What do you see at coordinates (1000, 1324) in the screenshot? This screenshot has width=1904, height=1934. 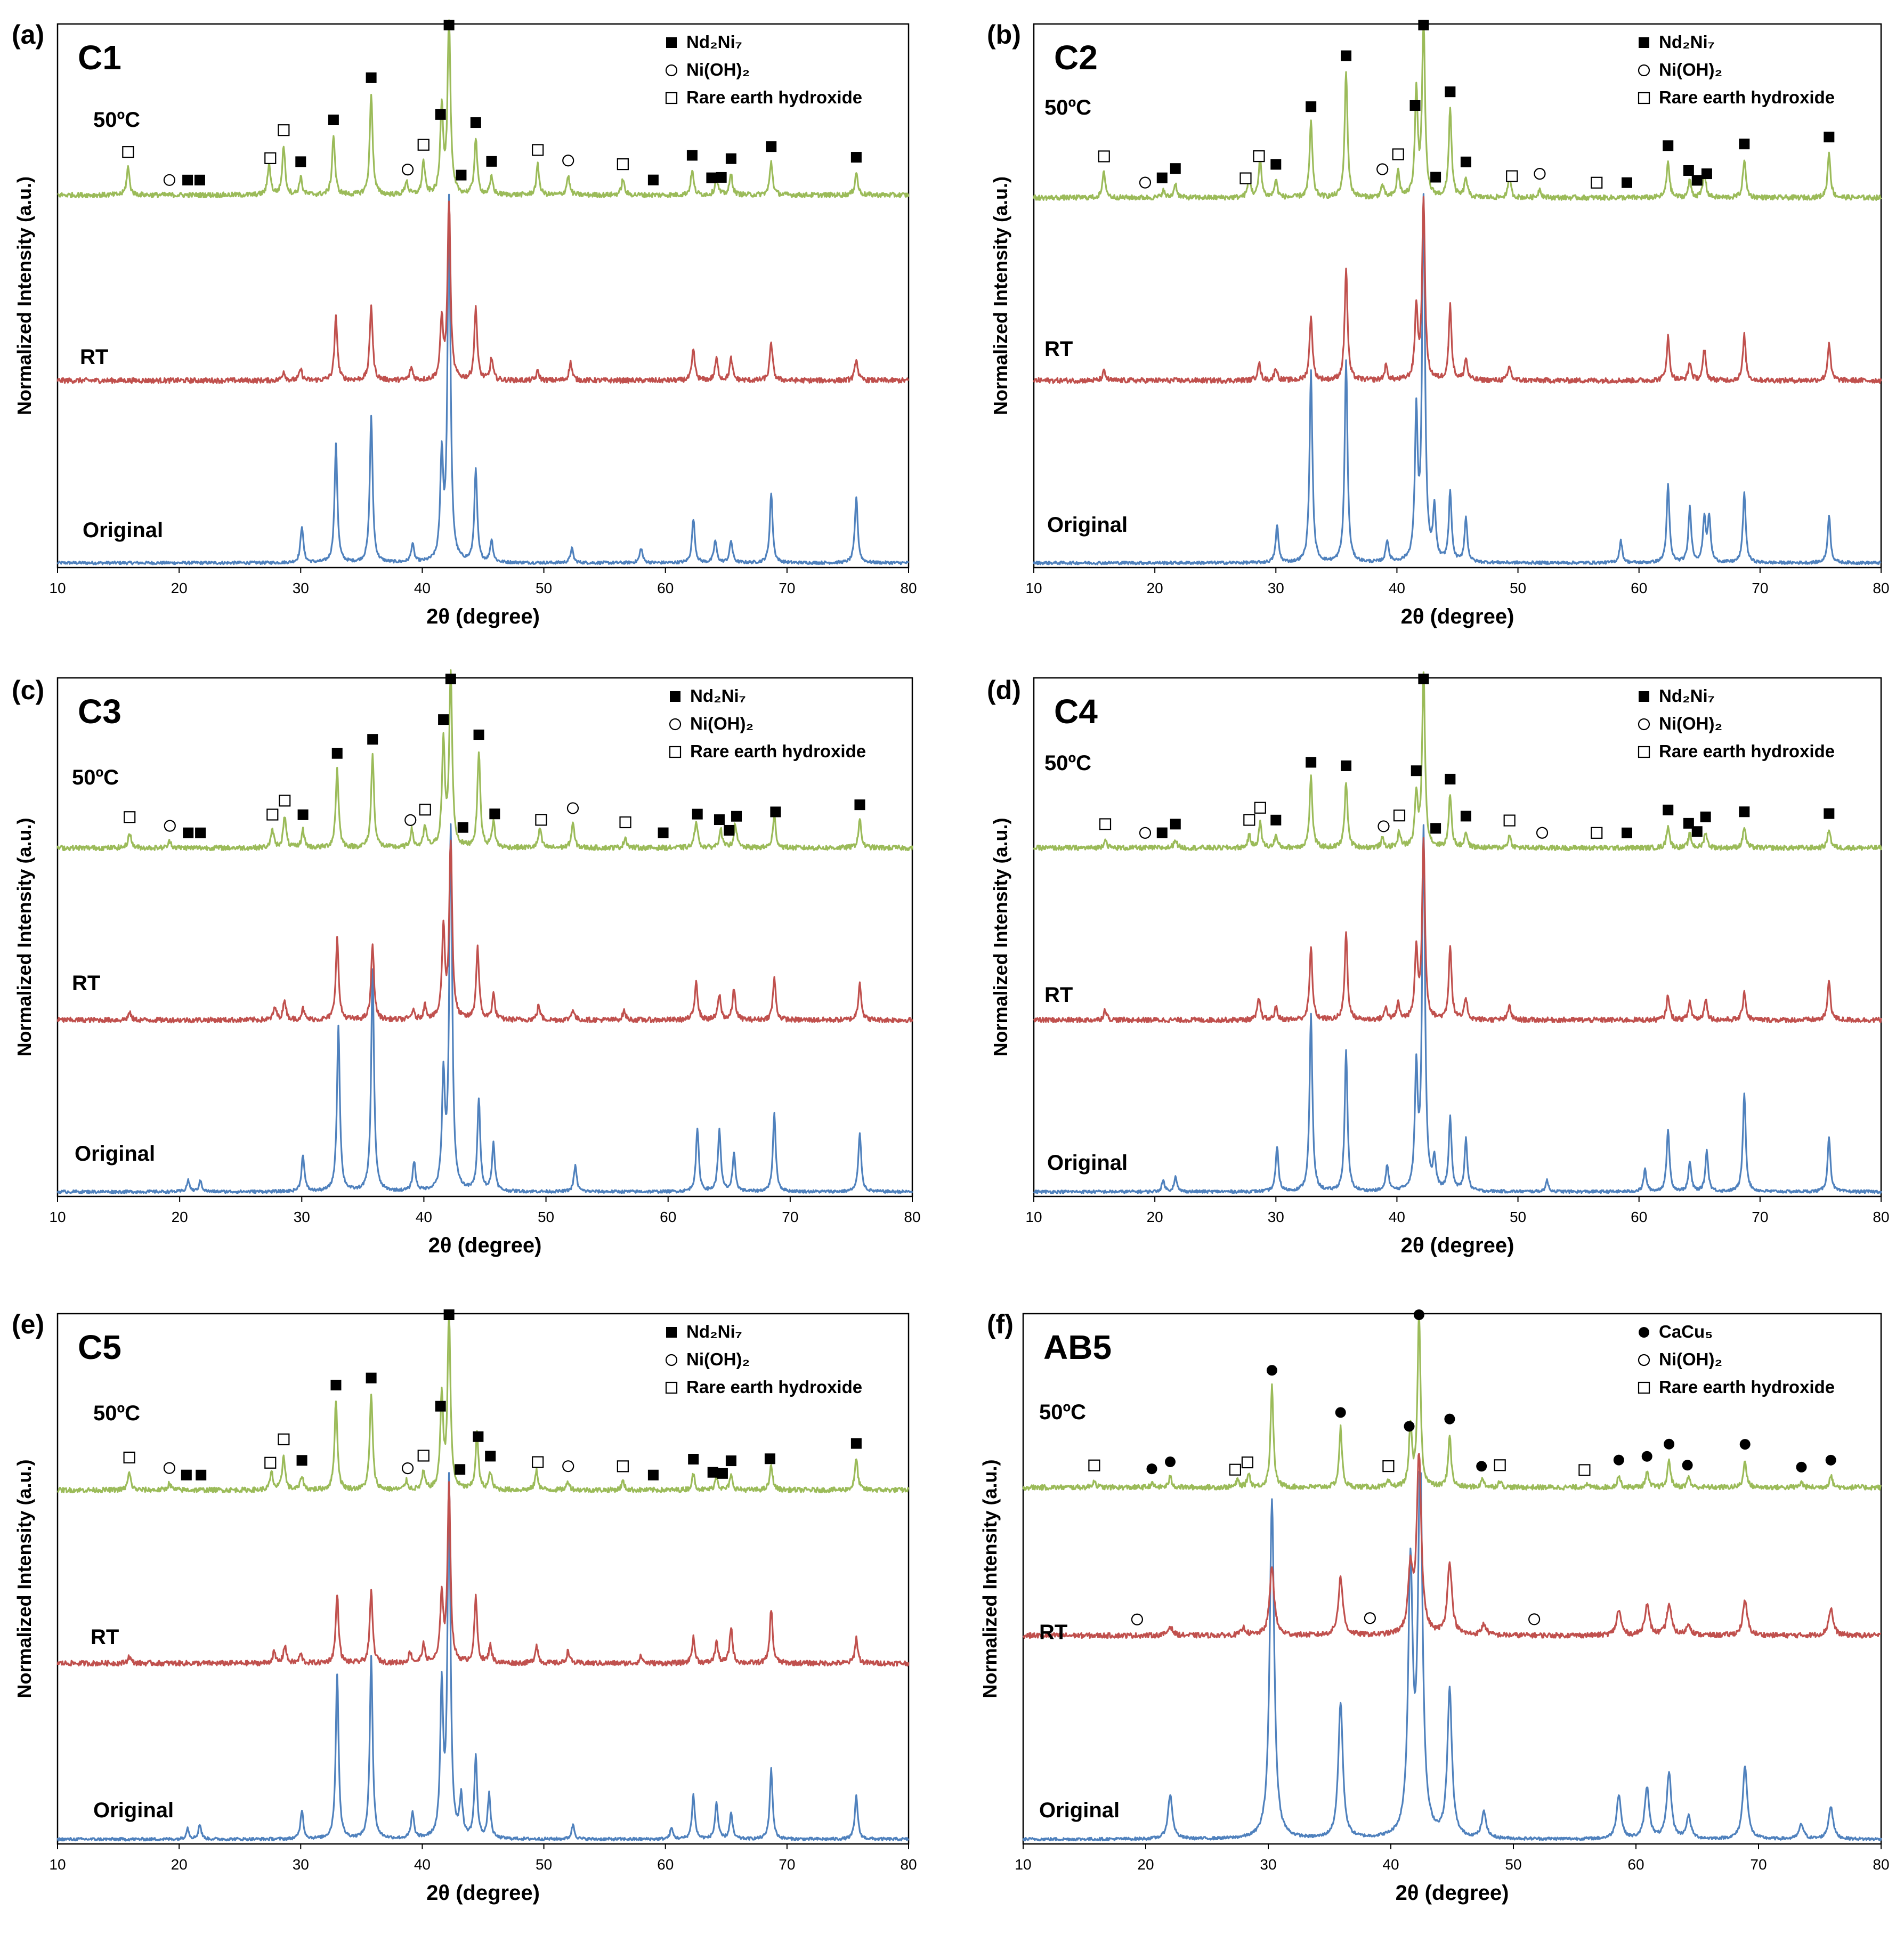 I see `panel-letter: (f)` at bounding box center [1000, 1324].